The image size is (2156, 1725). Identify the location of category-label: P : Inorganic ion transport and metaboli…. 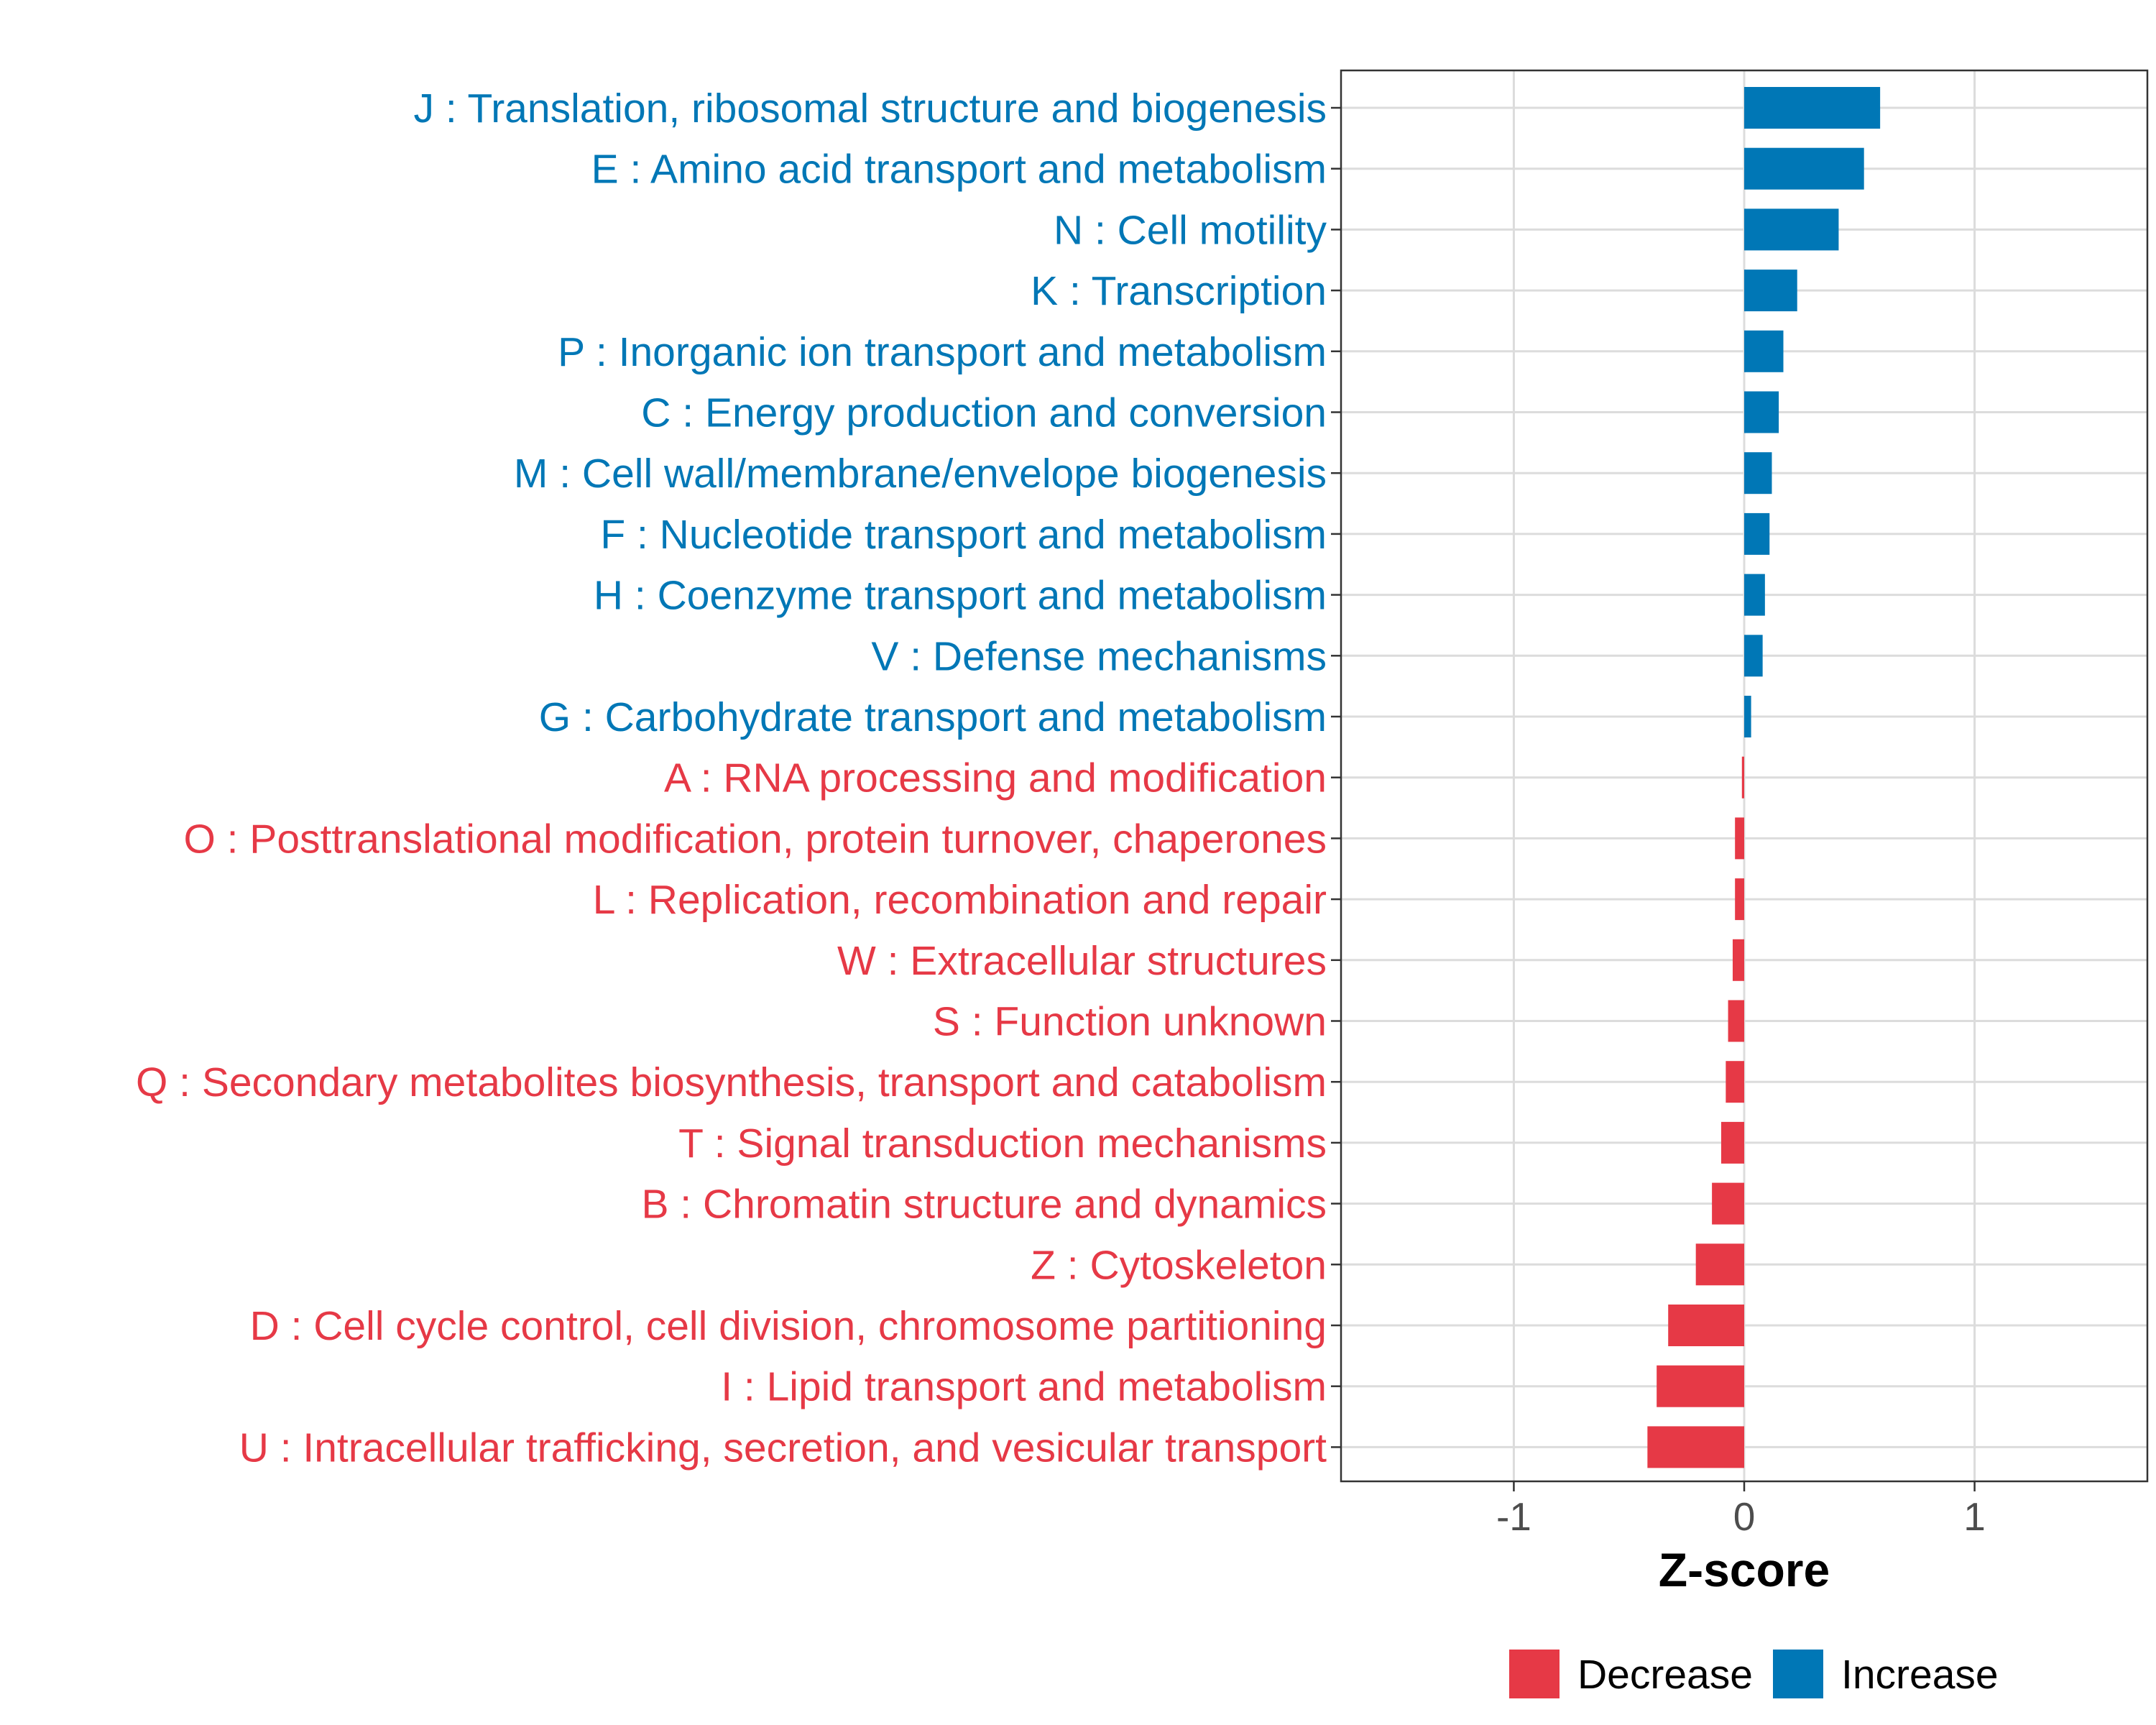
(942, 352).